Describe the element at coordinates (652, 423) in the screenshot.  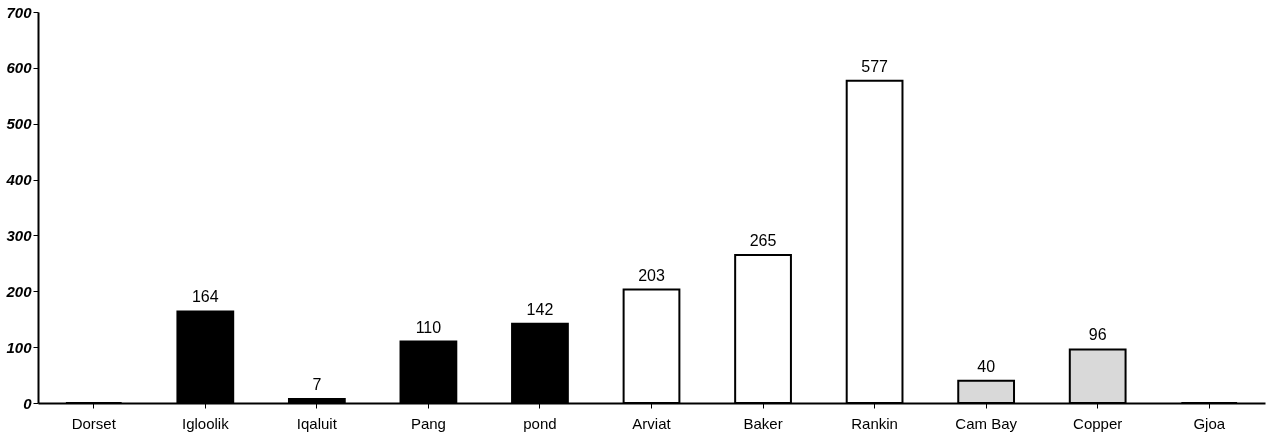
I see `x-tick-label: Arviat` at that location.